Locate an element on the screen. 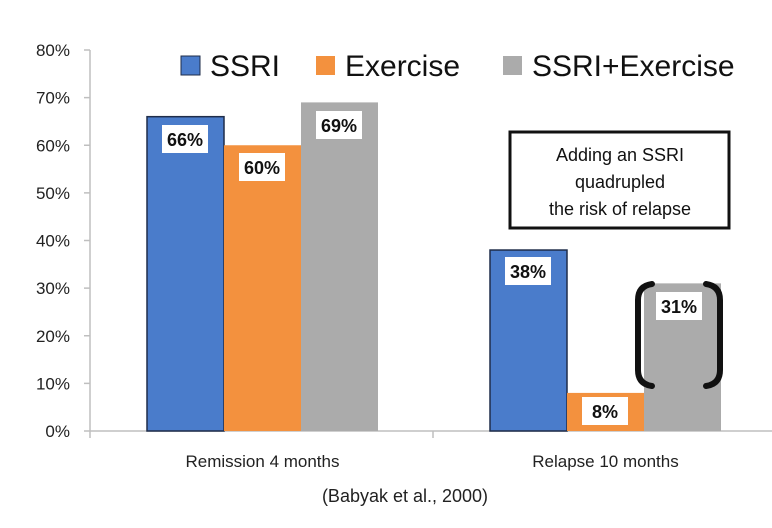 Image resolution: width=772 pixels, height=528 pixels. annotation-line-2: quadrupled is located at coordinates (620, 182).